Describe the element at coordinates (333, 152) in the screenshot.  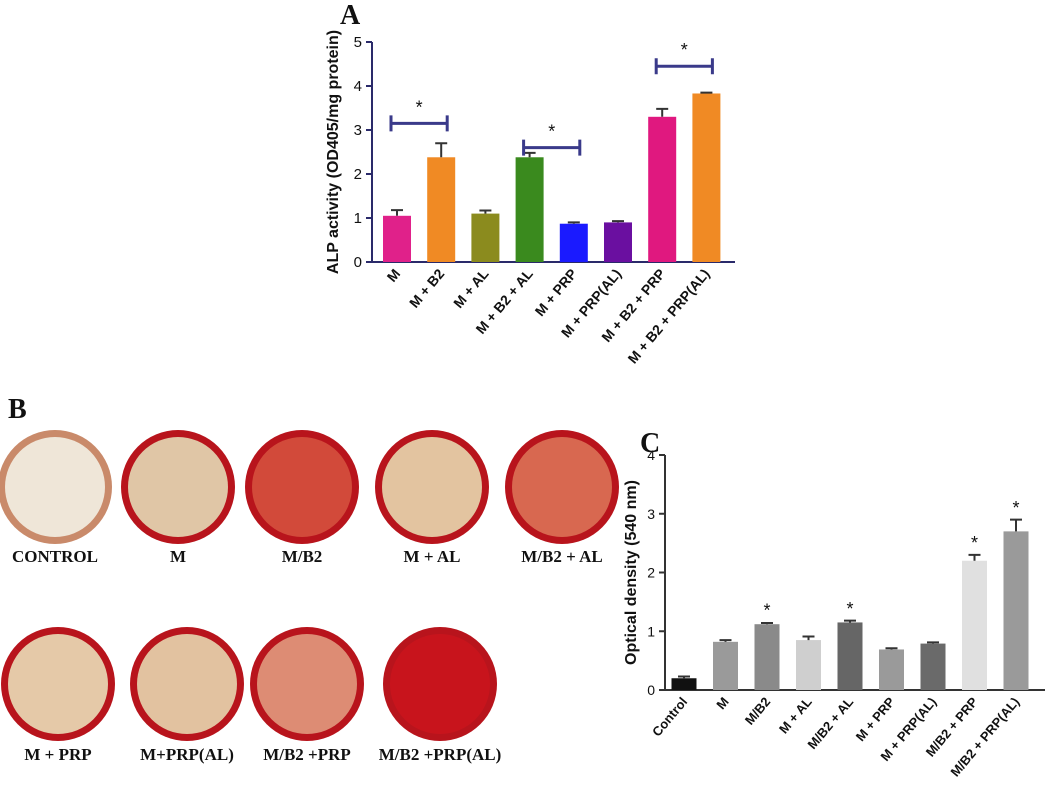
I see `y-axis-label: ALP activity (OD405/mg protein)` at that location.